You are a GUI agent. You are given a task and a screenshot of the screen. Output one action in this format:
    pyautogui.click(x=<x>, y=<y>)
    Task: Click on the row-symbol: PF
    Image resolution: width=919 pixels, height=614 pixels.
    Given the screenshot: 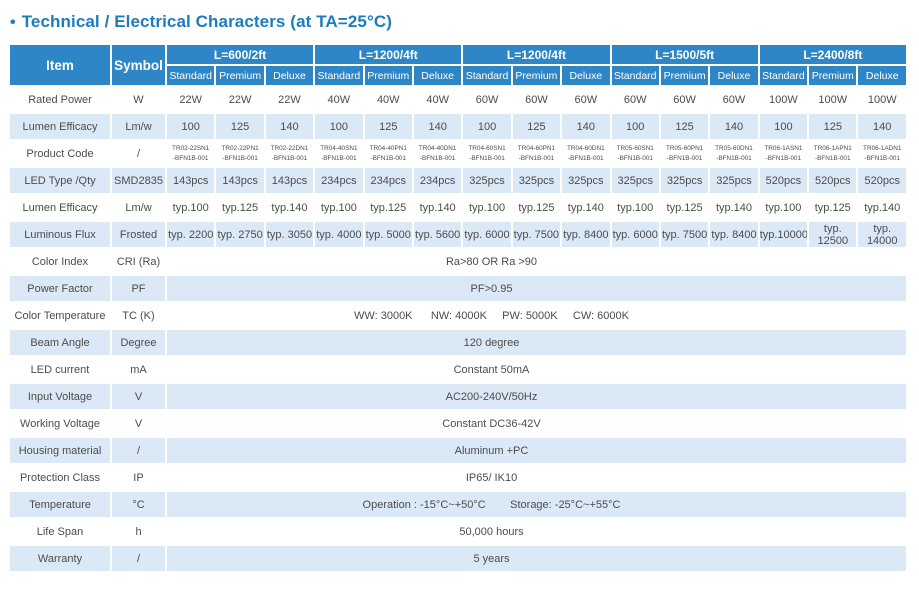 What is the action you would take?
    pyautogui.click(x=138, y=288)
    